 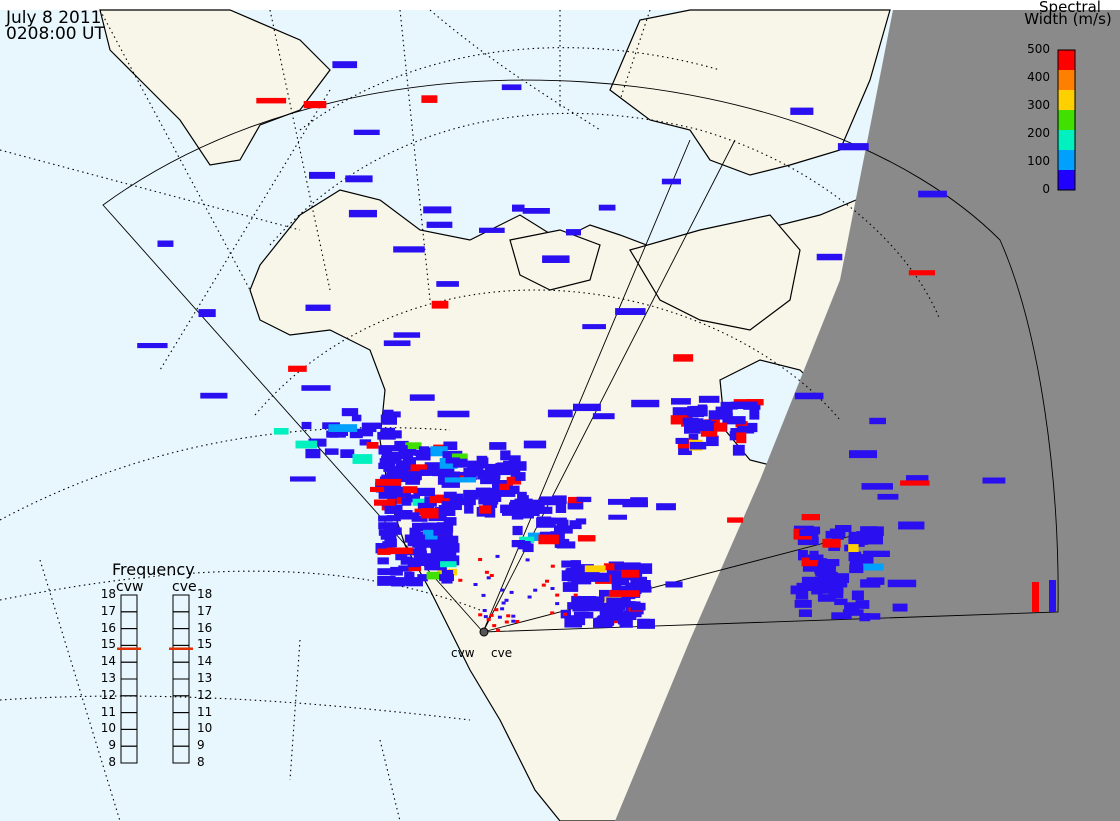 What do you see at coordinates (153, 569) in the screenshot?
I see `frequency-title: Frequency` at bounding box center [153, 569].